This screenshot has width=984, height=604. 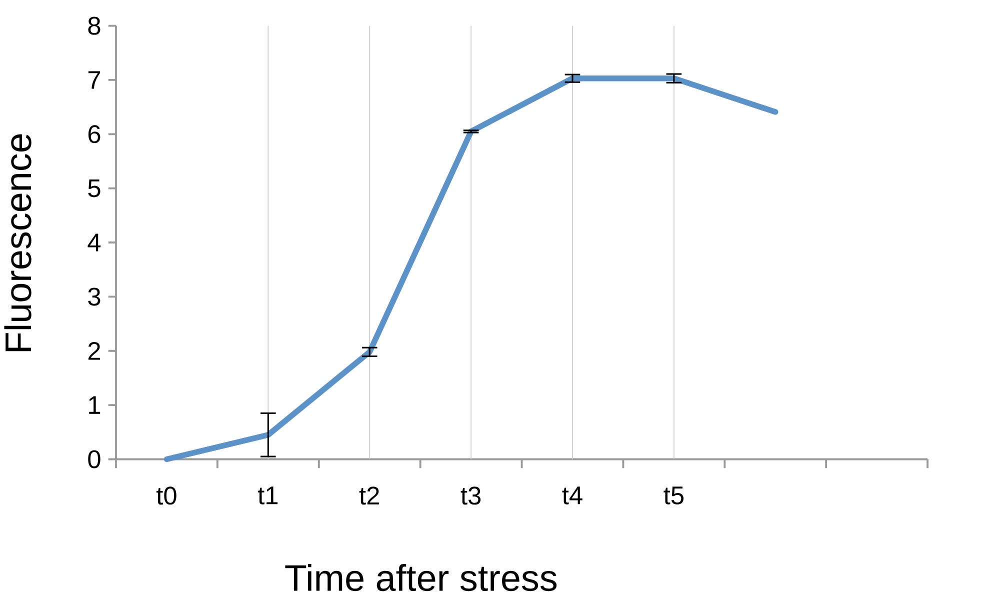 What do you see at coordinates (369, 495) in the screenshot?
I see `x-tick-label: t2` at bounding box center [369, 495].